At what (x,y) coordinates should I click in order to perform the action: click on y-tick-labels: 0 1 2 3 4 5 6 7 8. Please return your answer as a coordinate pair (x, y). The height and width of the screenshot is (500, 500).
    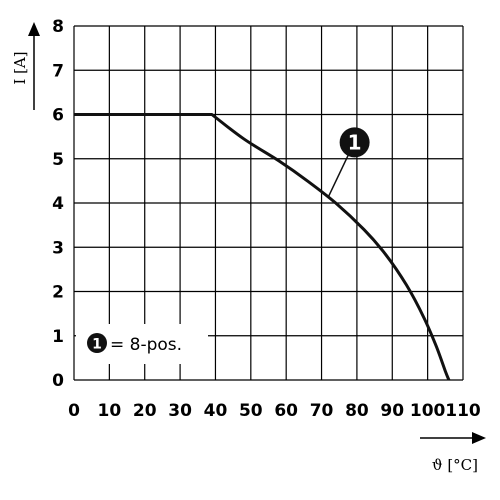
    Looking at the image, I should click on (58, 204).